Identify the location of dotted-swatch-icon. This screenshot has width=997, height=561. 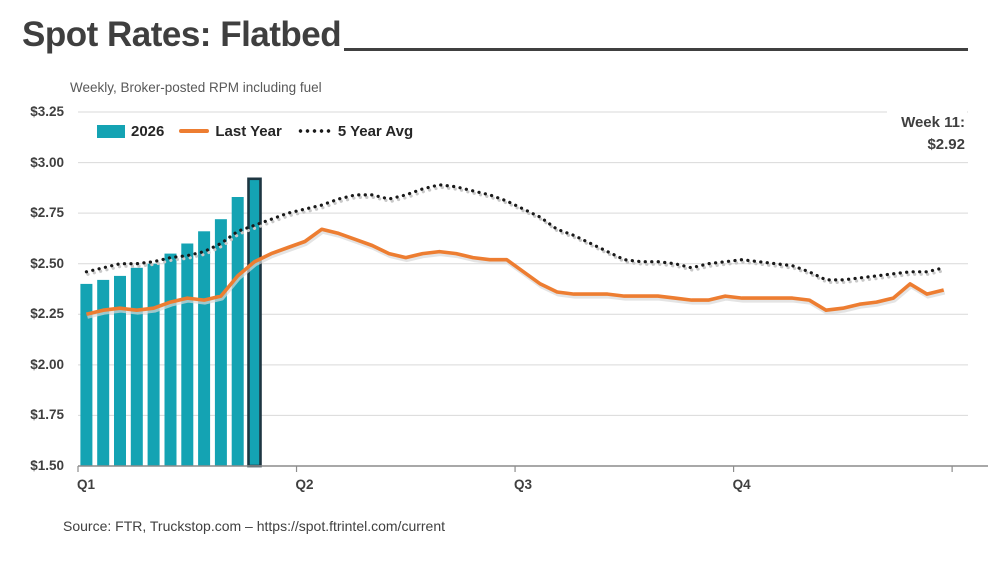
(314, 131).